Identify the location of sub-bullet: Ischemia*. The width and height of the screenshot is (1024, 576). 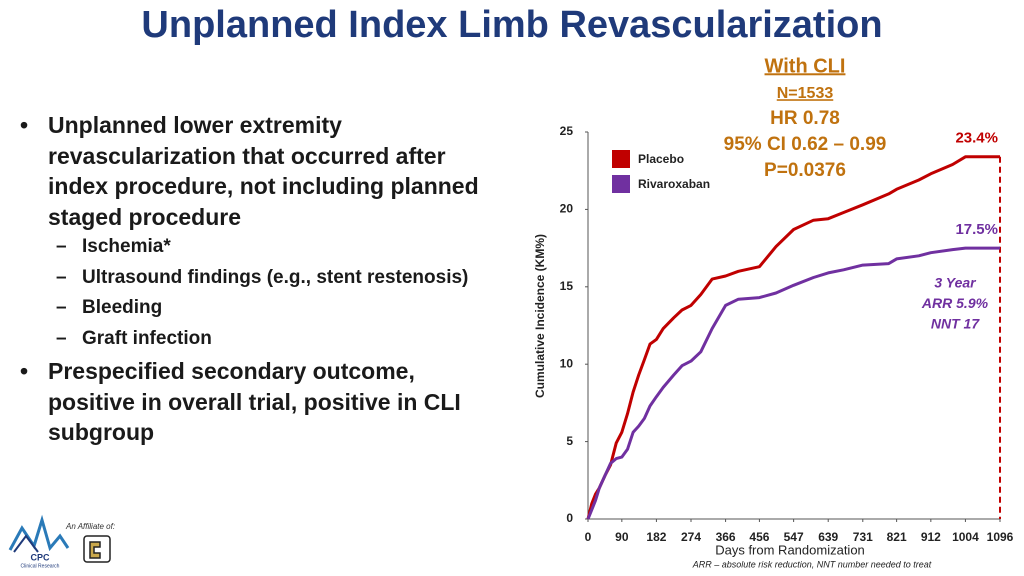
(268, 247).